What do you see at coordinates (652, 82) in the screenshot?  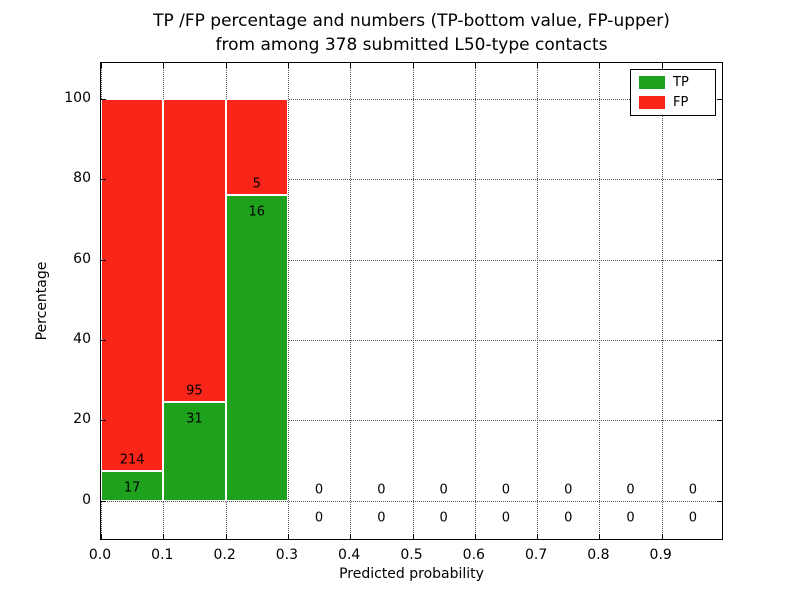 I see `tp-color-swatch` at bounding box center [652, 82].